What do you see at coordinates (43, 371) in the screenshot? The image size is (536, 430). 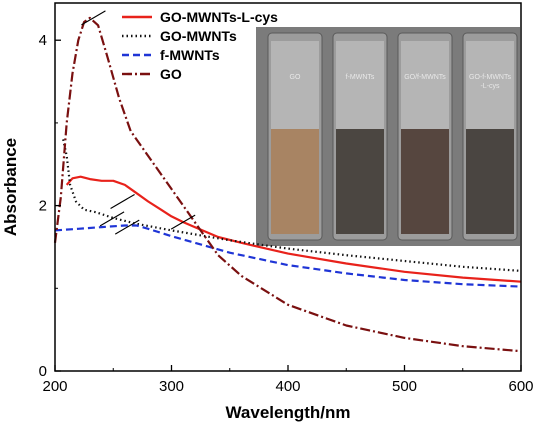 I see `y-tick-label: 0` at bounding box center [43, 371].